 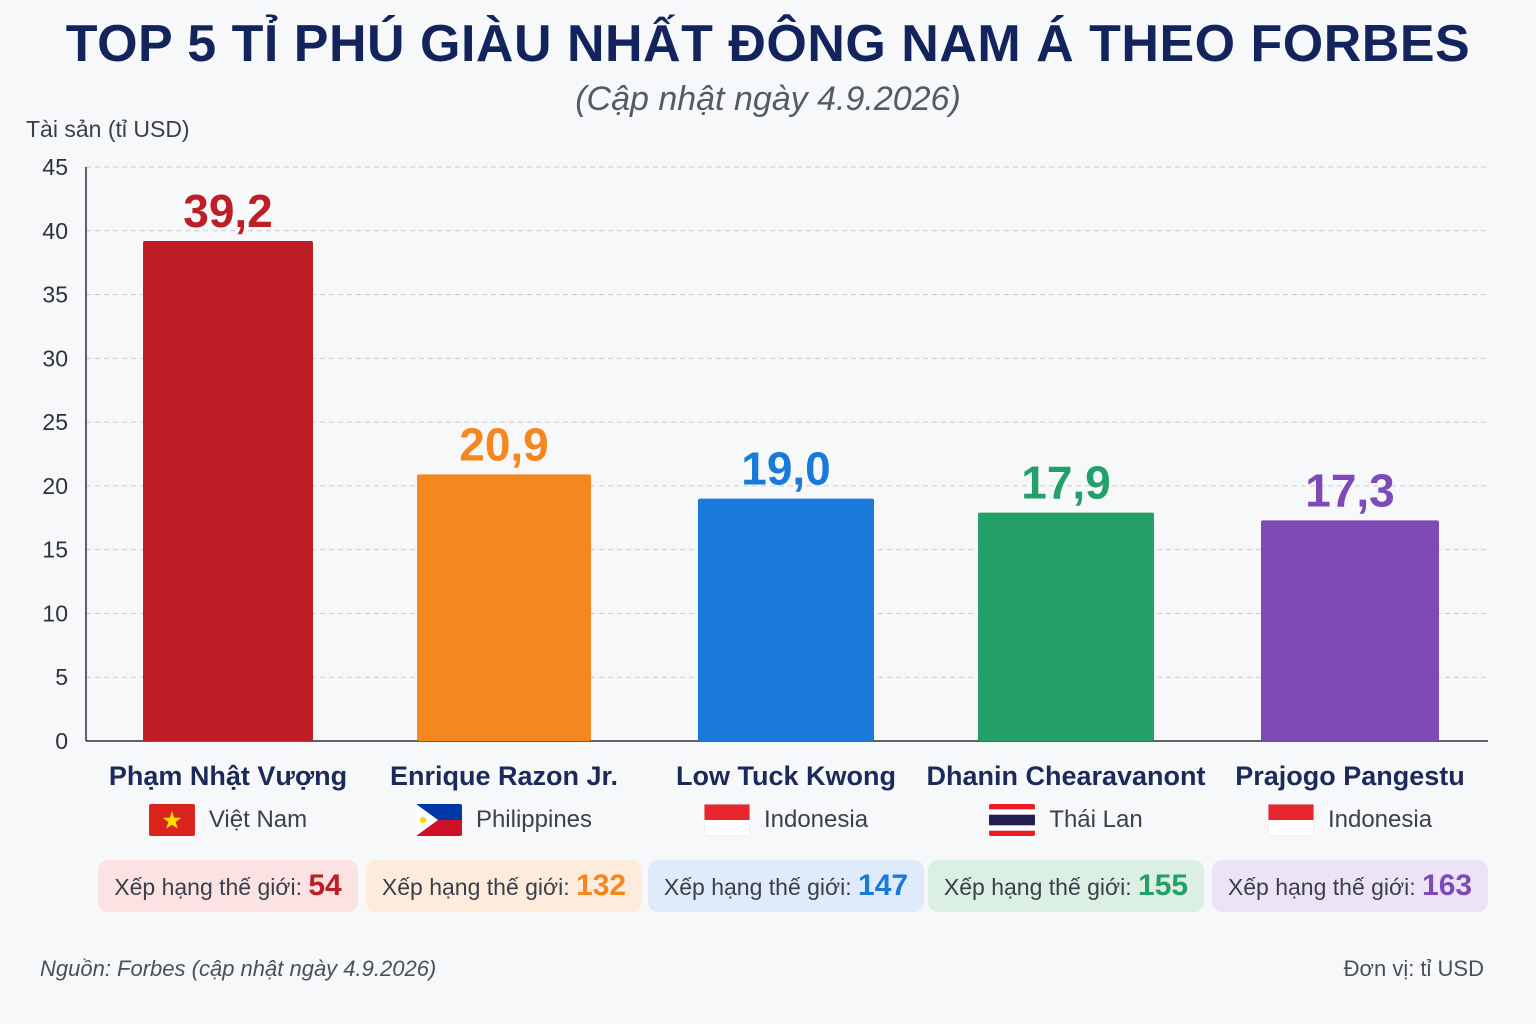 I want to click on y-tick-label: 10, so click(x=55, y=613).